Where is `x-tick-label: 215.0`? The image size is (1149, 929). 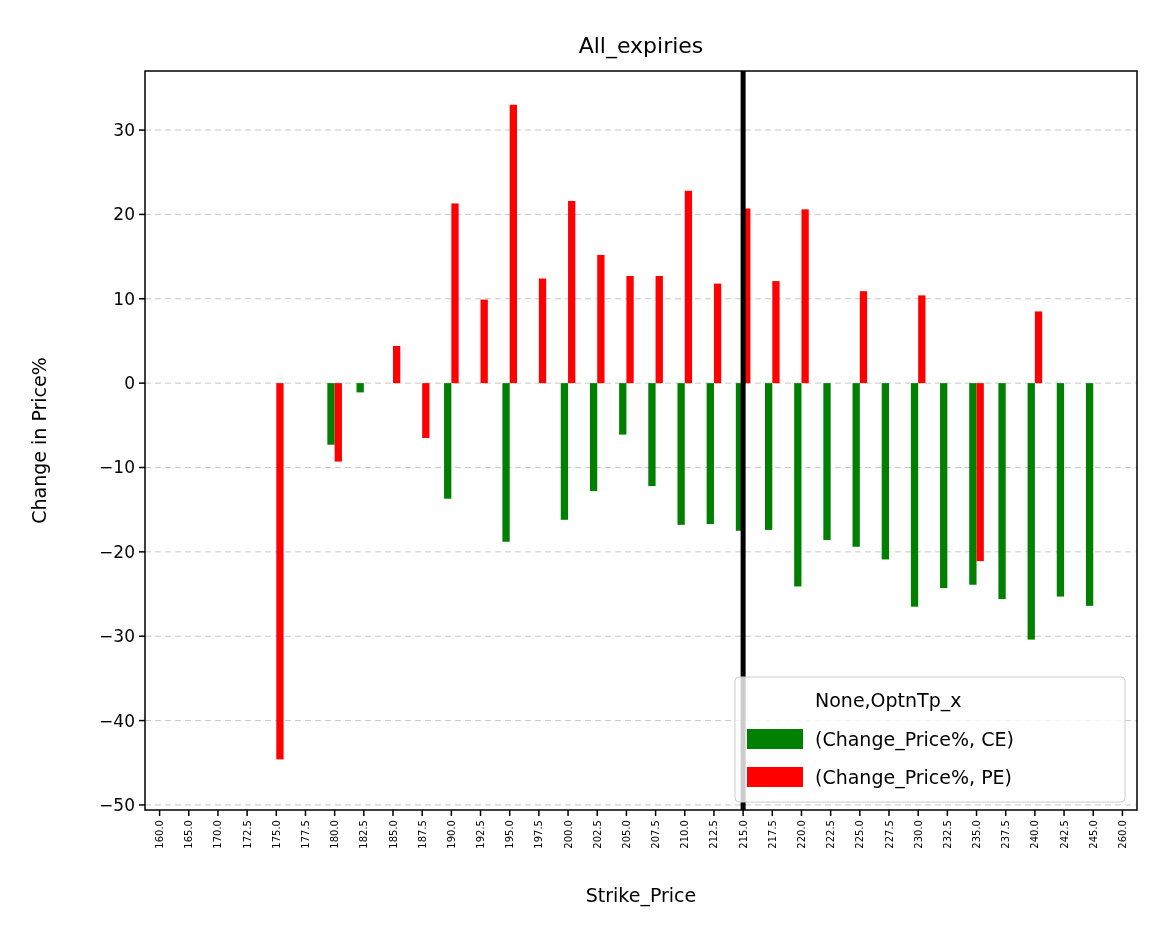 x-tick-label: 215.0 is located at coordinates (743, 834).